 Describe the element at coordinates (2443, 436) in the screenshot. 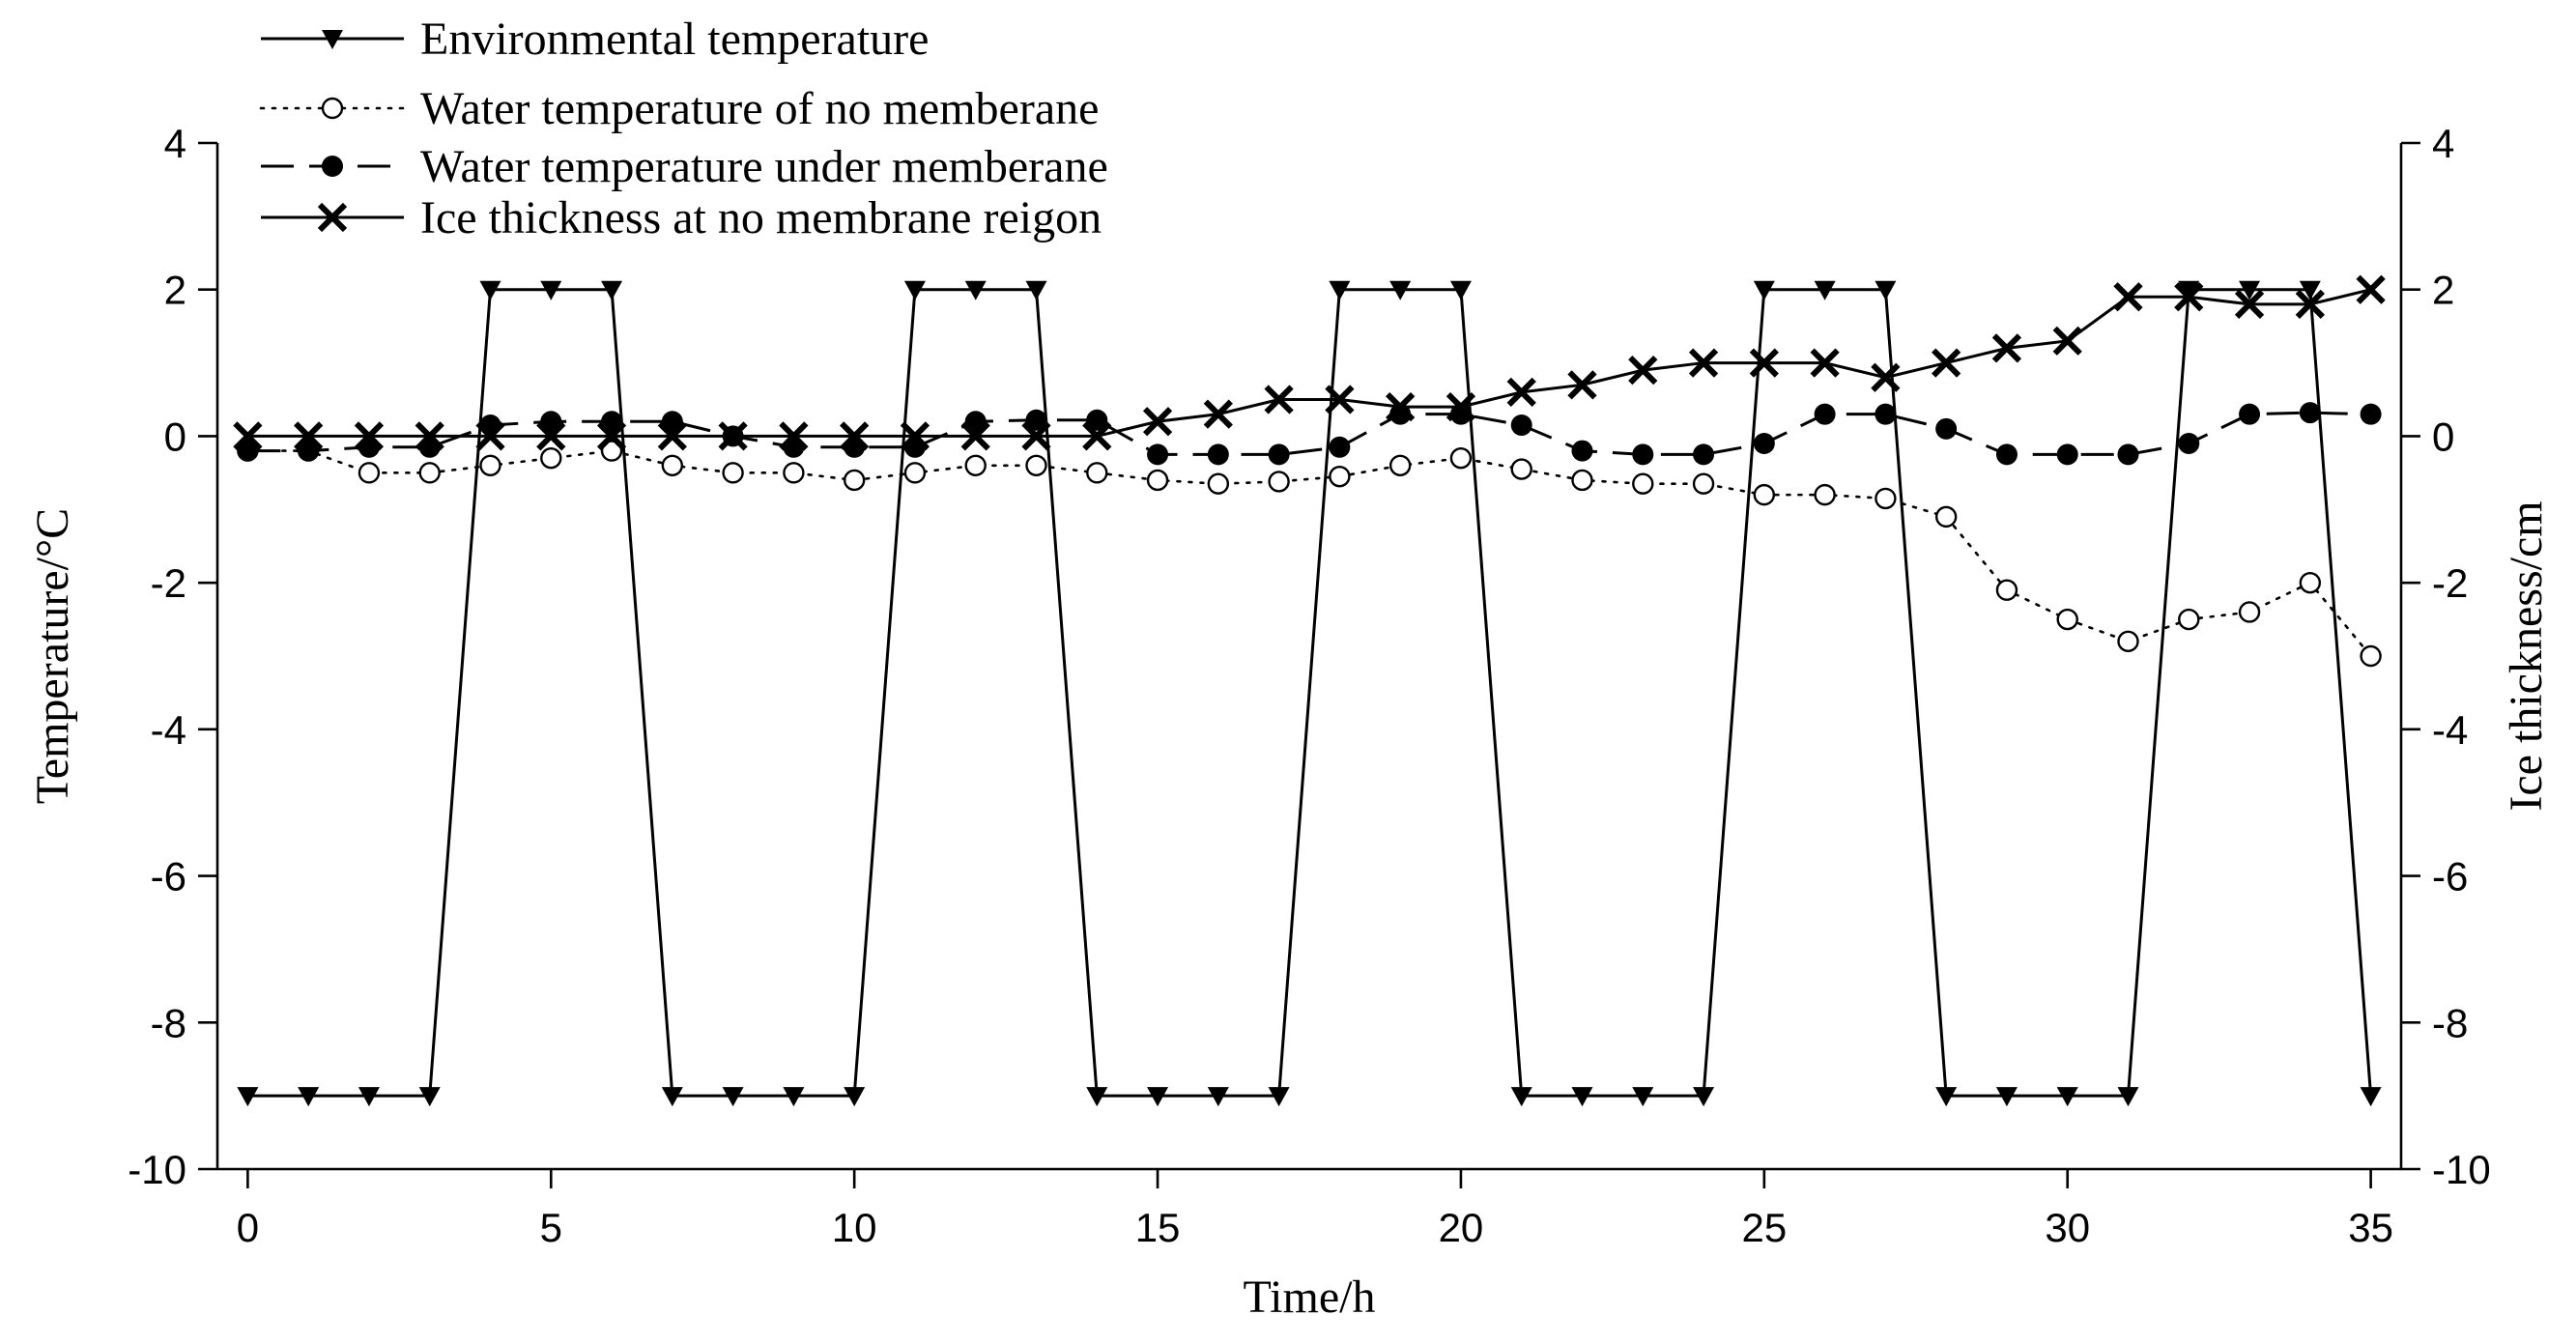

I see `y2-tick-label: 0` at that location.